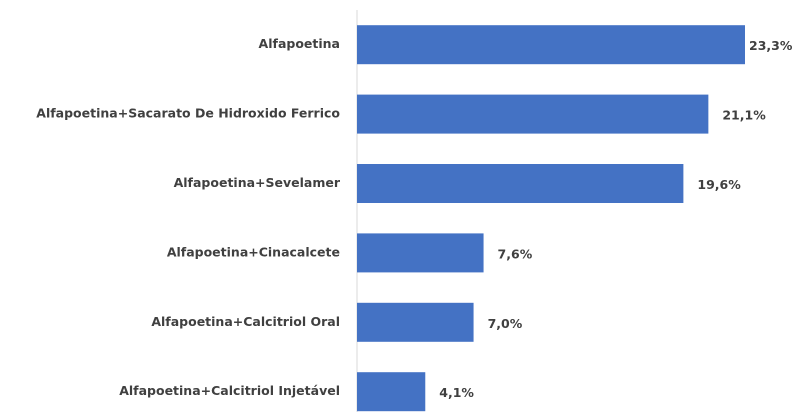  I want to click on value-label: 7,6%, so click(515, 253).